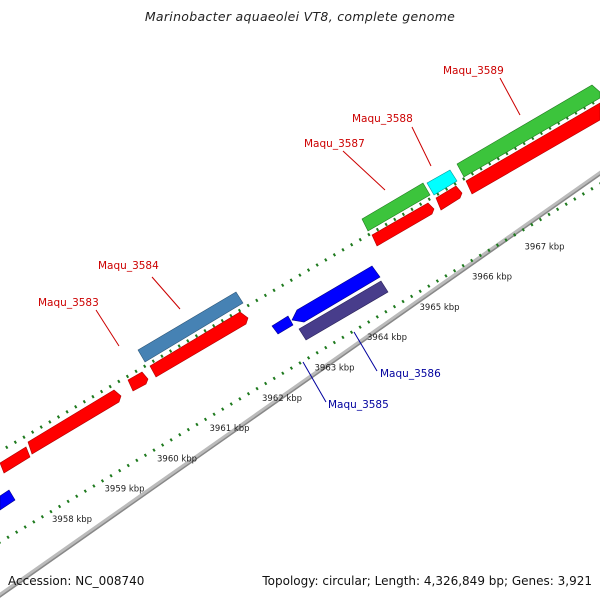 The width and height of the screenshot is (600, 600). Describe the element at coordinates (128, 266) in the screenshot. I see `gene-label: Maqu_3584` at that location.